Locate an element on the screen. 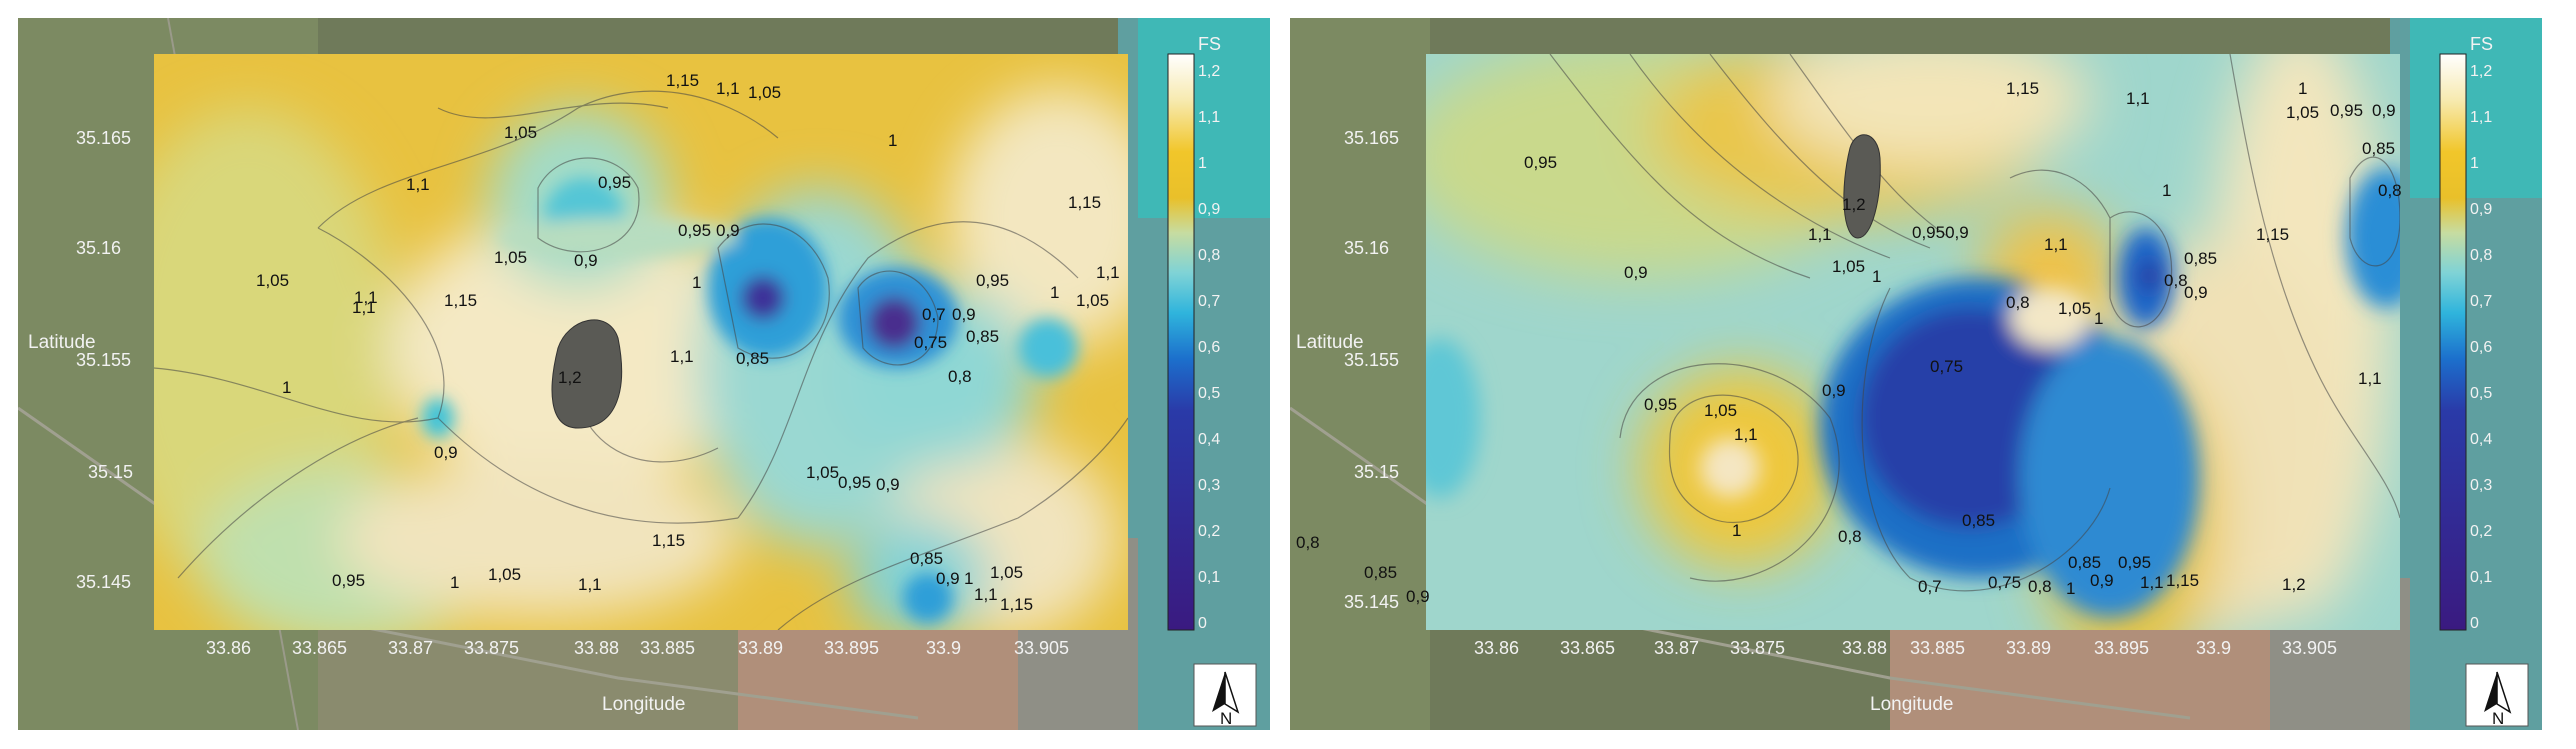  y-tick-label: 35.15 is located at coordinates (110, 472).